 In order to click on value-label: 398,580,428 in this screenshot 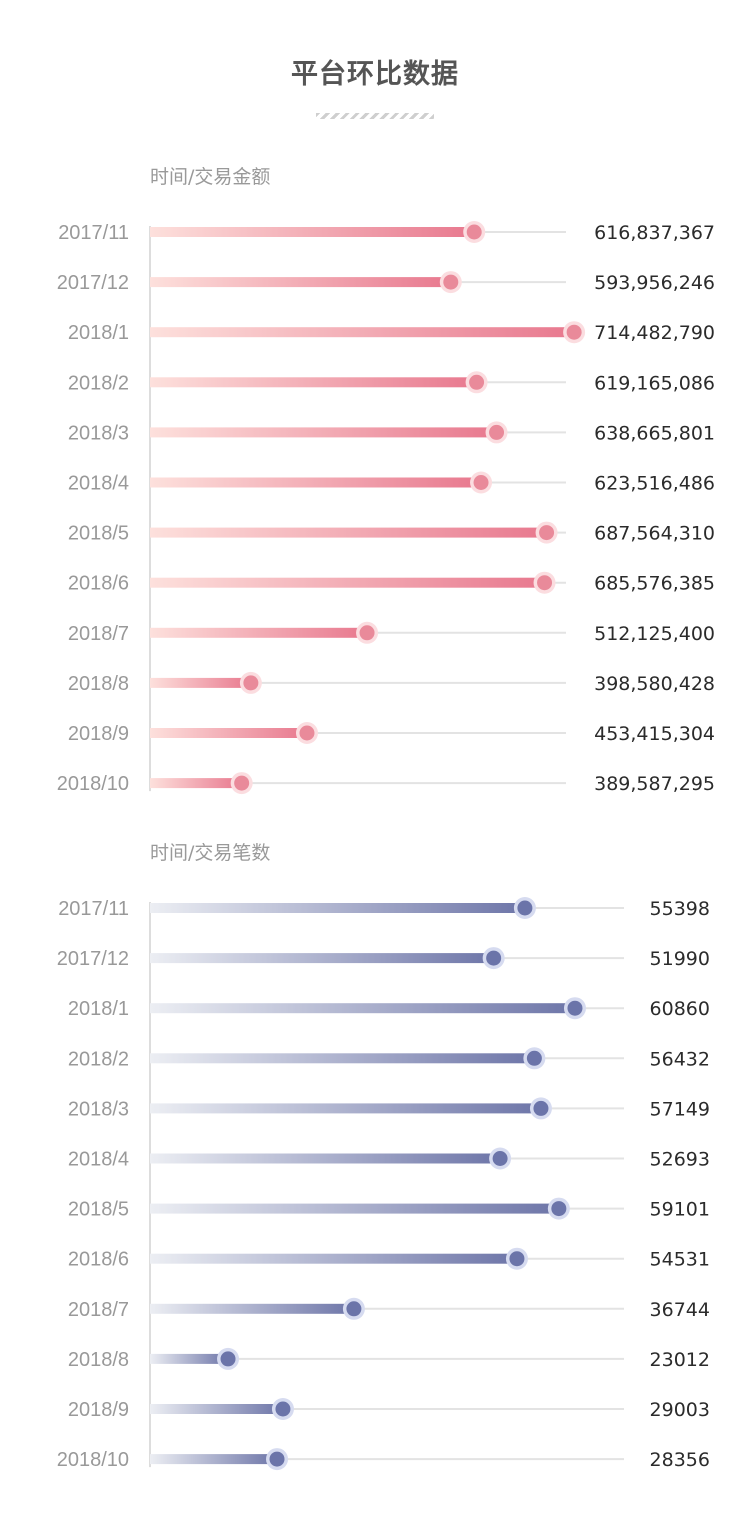, I will do `click(654, 684)`.